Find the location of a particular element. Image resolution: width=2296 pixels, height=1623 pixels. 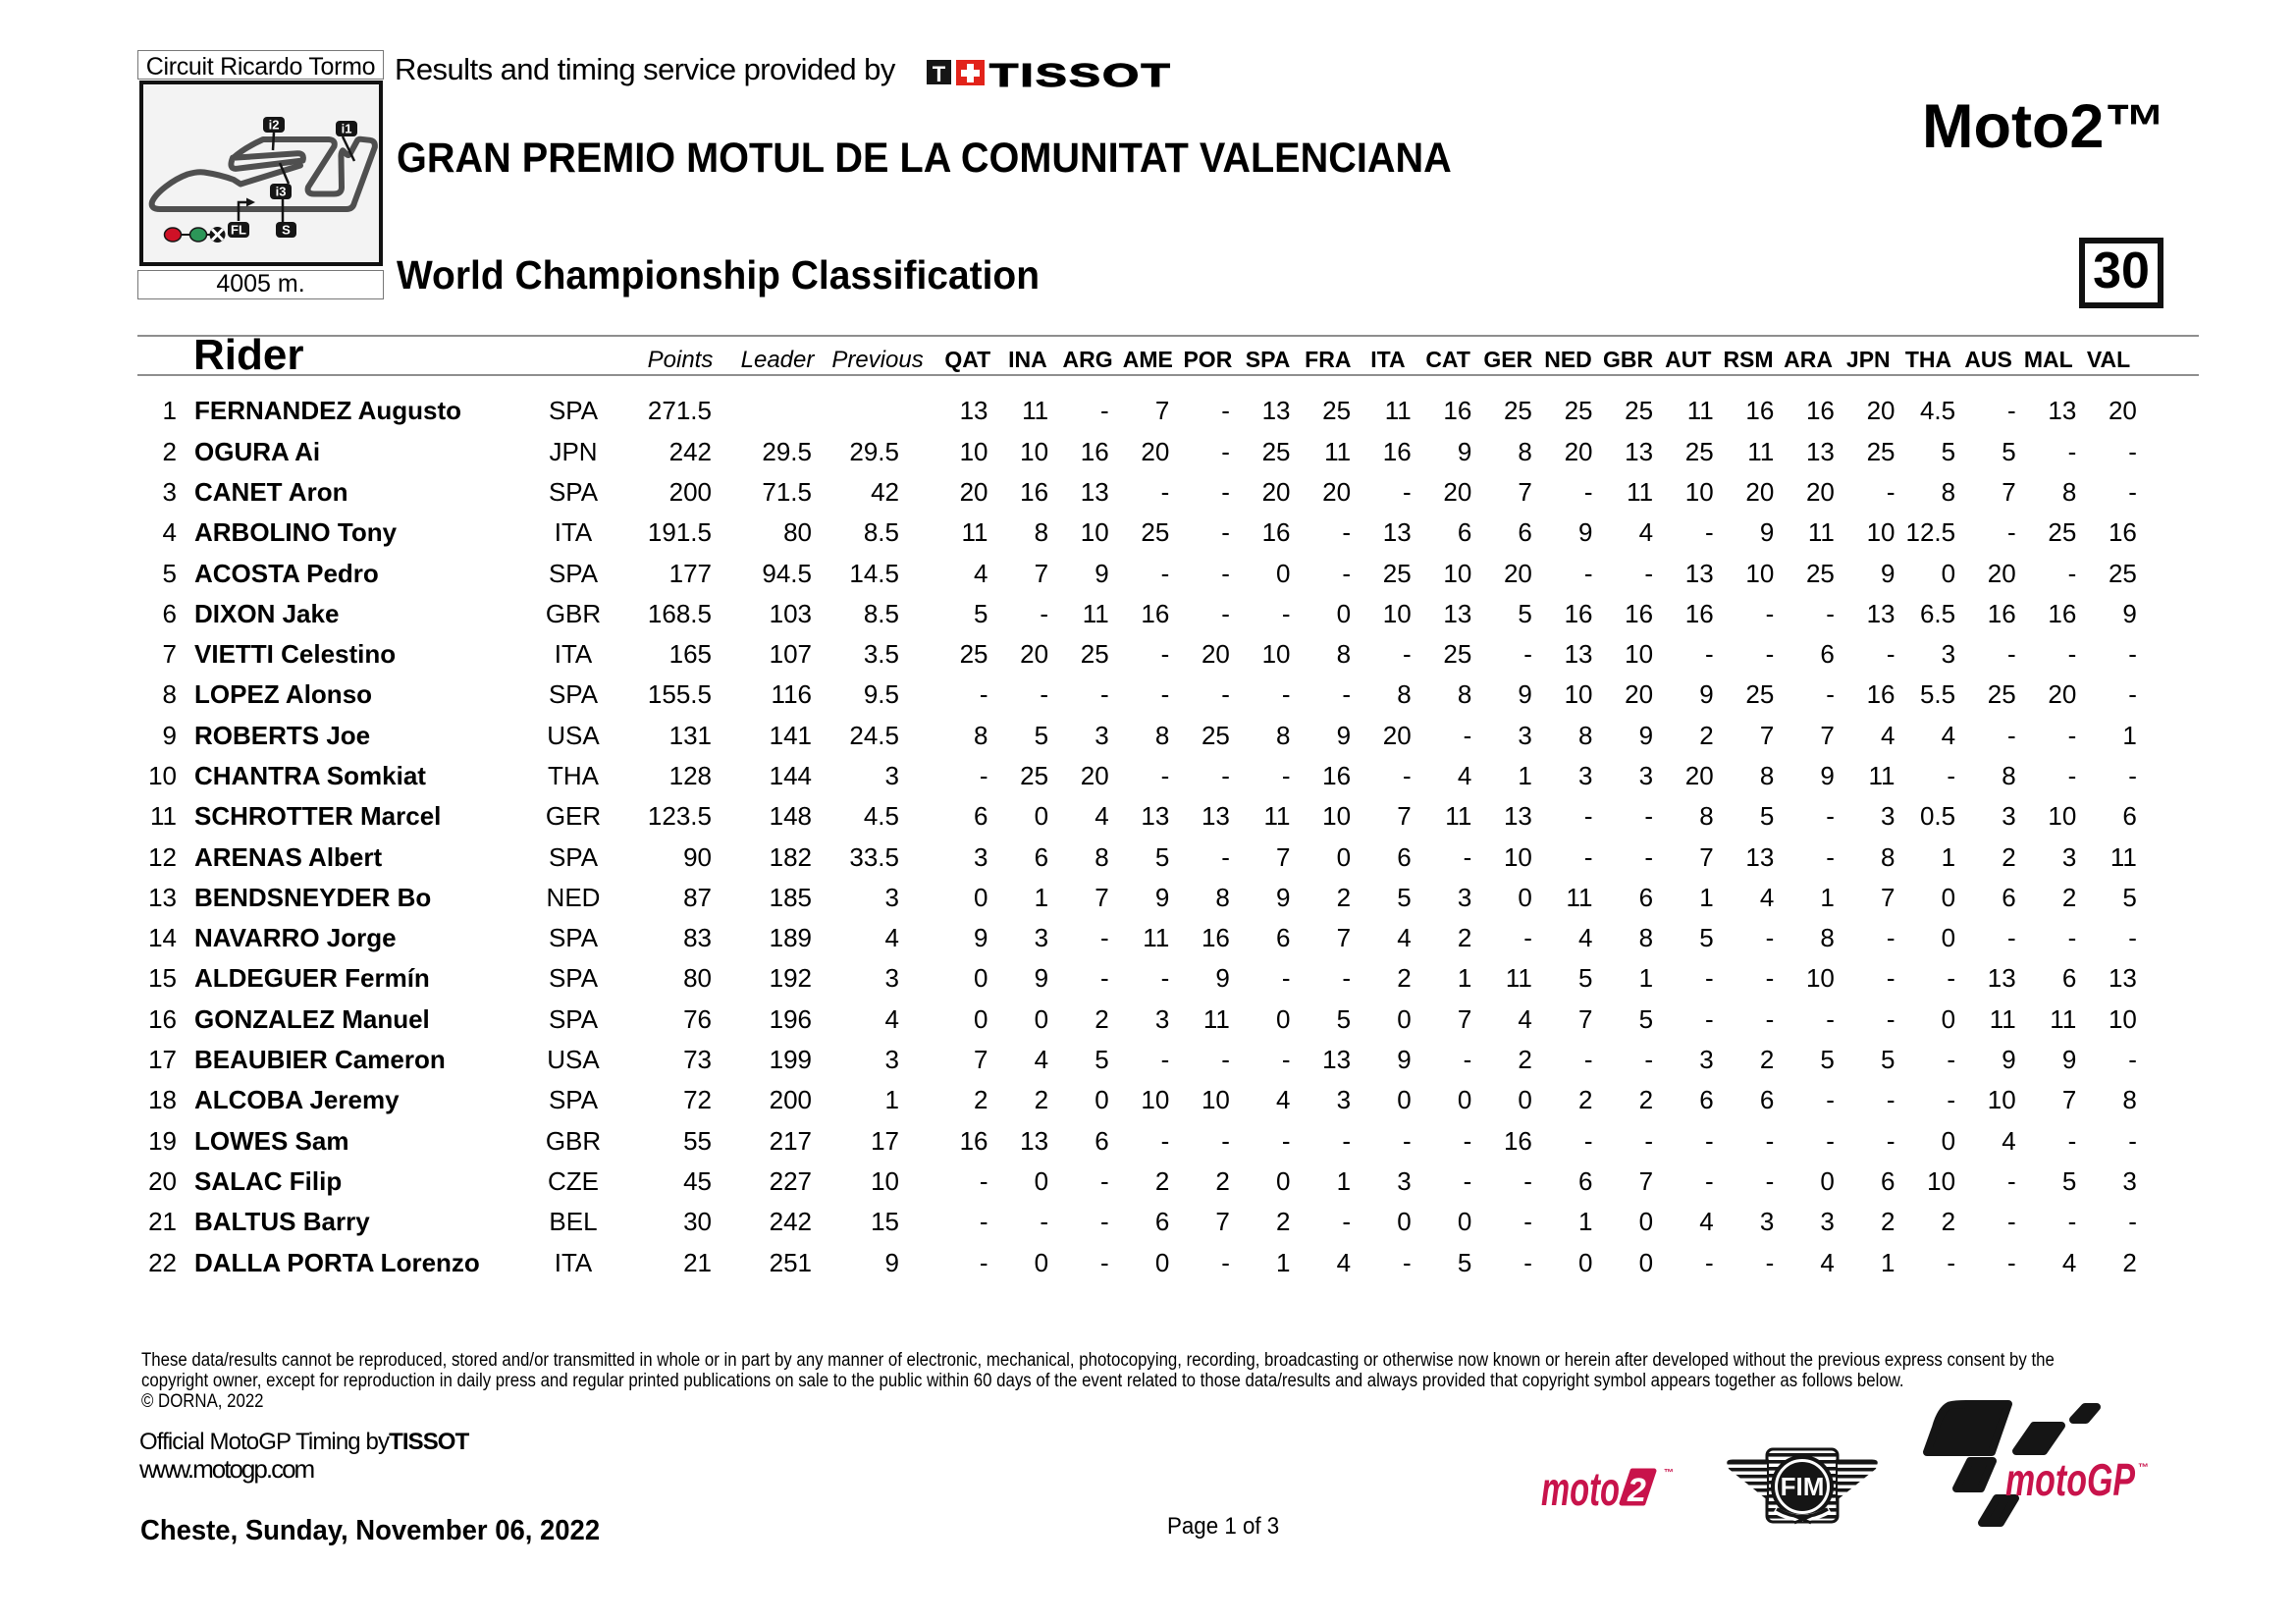

svg-text: motoGP is located at coordinates (2070, 1479).